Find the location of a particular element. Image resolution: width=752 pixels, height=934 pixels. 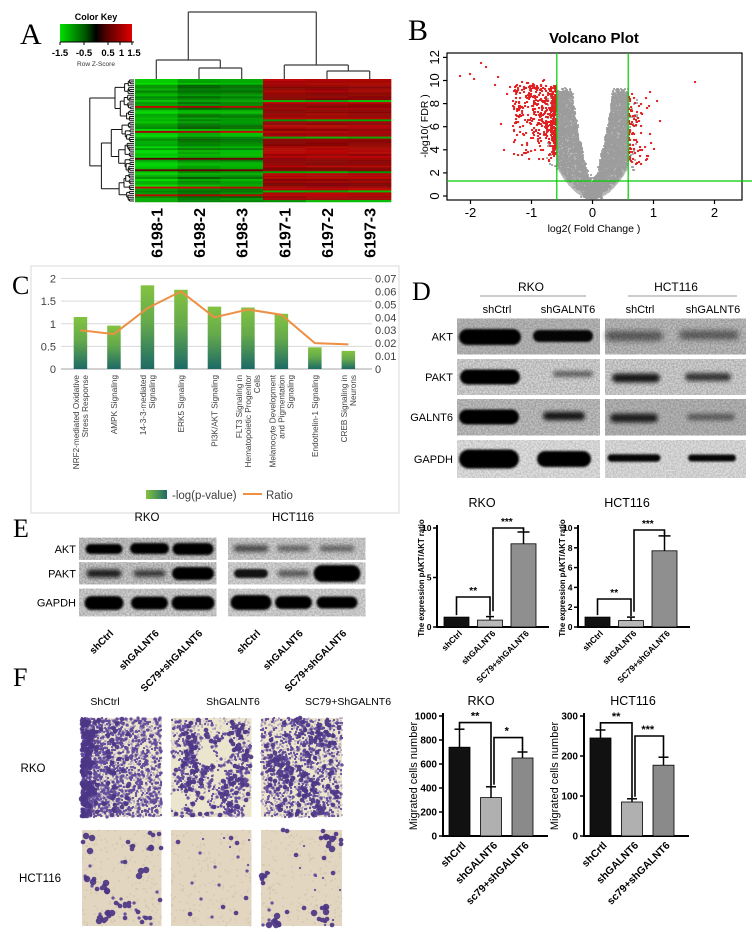

svg-text: 8 is located at coordinates (434, 103).